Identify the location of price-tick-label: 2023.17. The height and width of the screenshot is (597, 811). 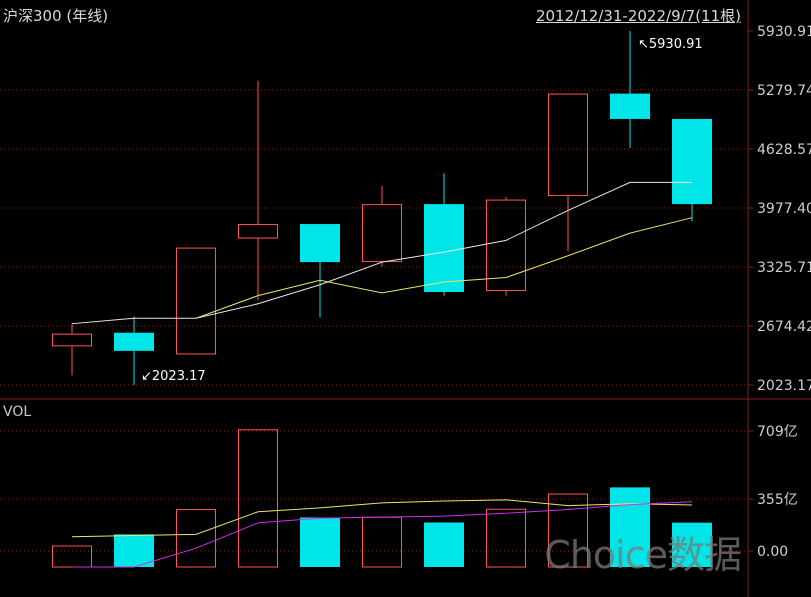
(784, 386).